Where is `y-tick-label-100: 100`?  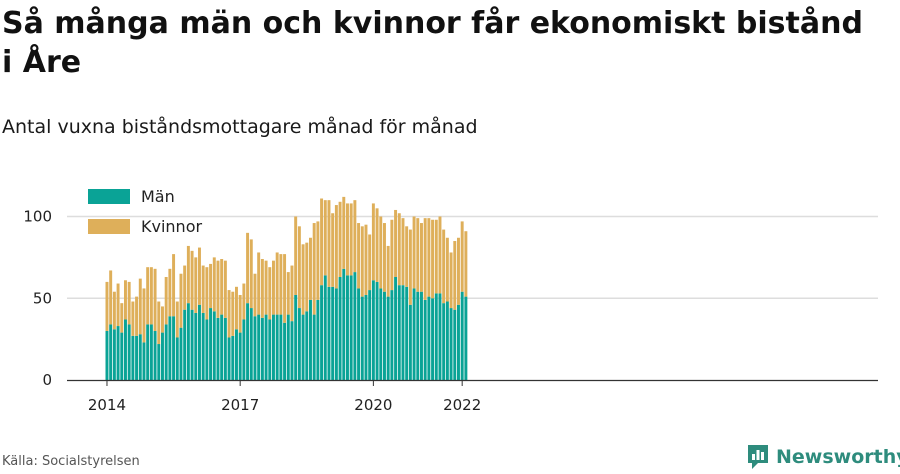 y-tick-label-100: 100 is located at coordinates (37, 217).